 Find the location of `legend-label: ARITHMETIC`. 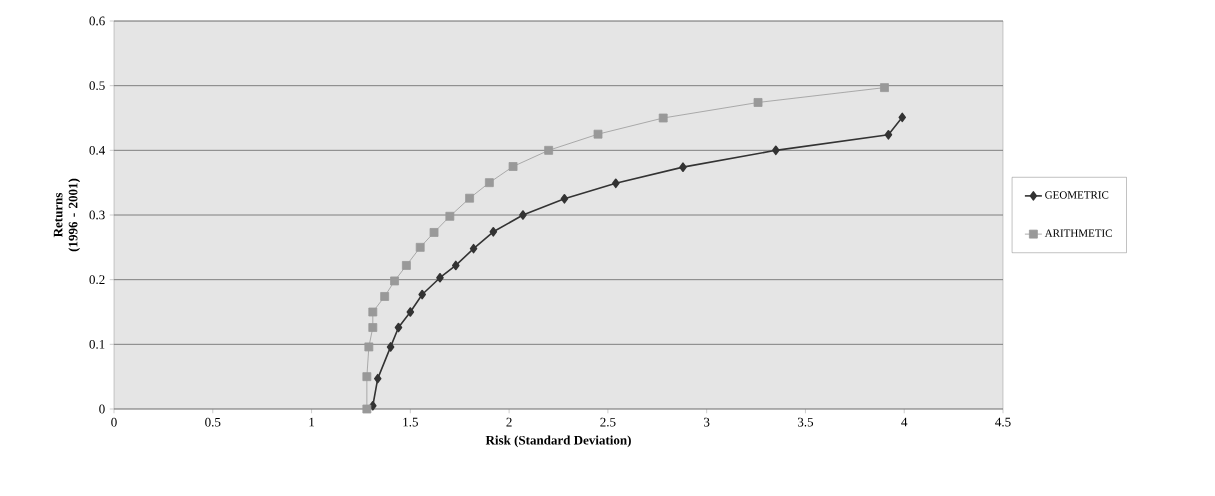

legend-label: ARITHMETIC is located at coordinates (1078, 233).